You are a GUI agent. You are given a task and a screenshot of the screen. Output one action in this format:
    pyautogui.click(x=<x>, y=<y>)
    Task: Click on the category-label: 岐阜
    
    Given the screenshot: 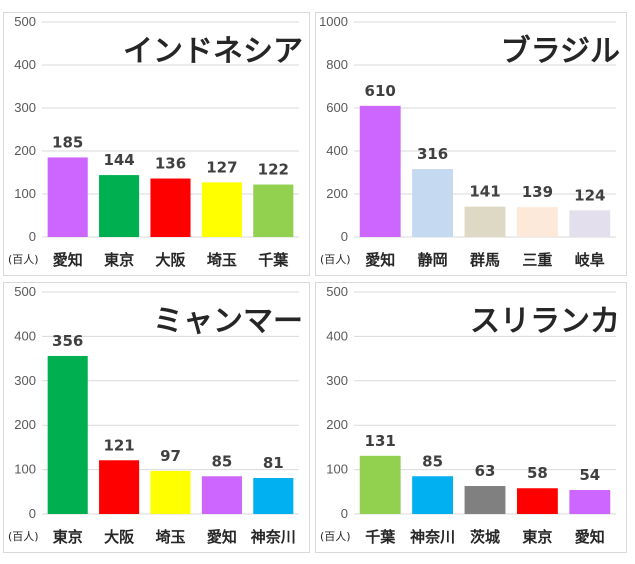 What is the action you would take?
    pyautogui.click(x=590, y=260)
    